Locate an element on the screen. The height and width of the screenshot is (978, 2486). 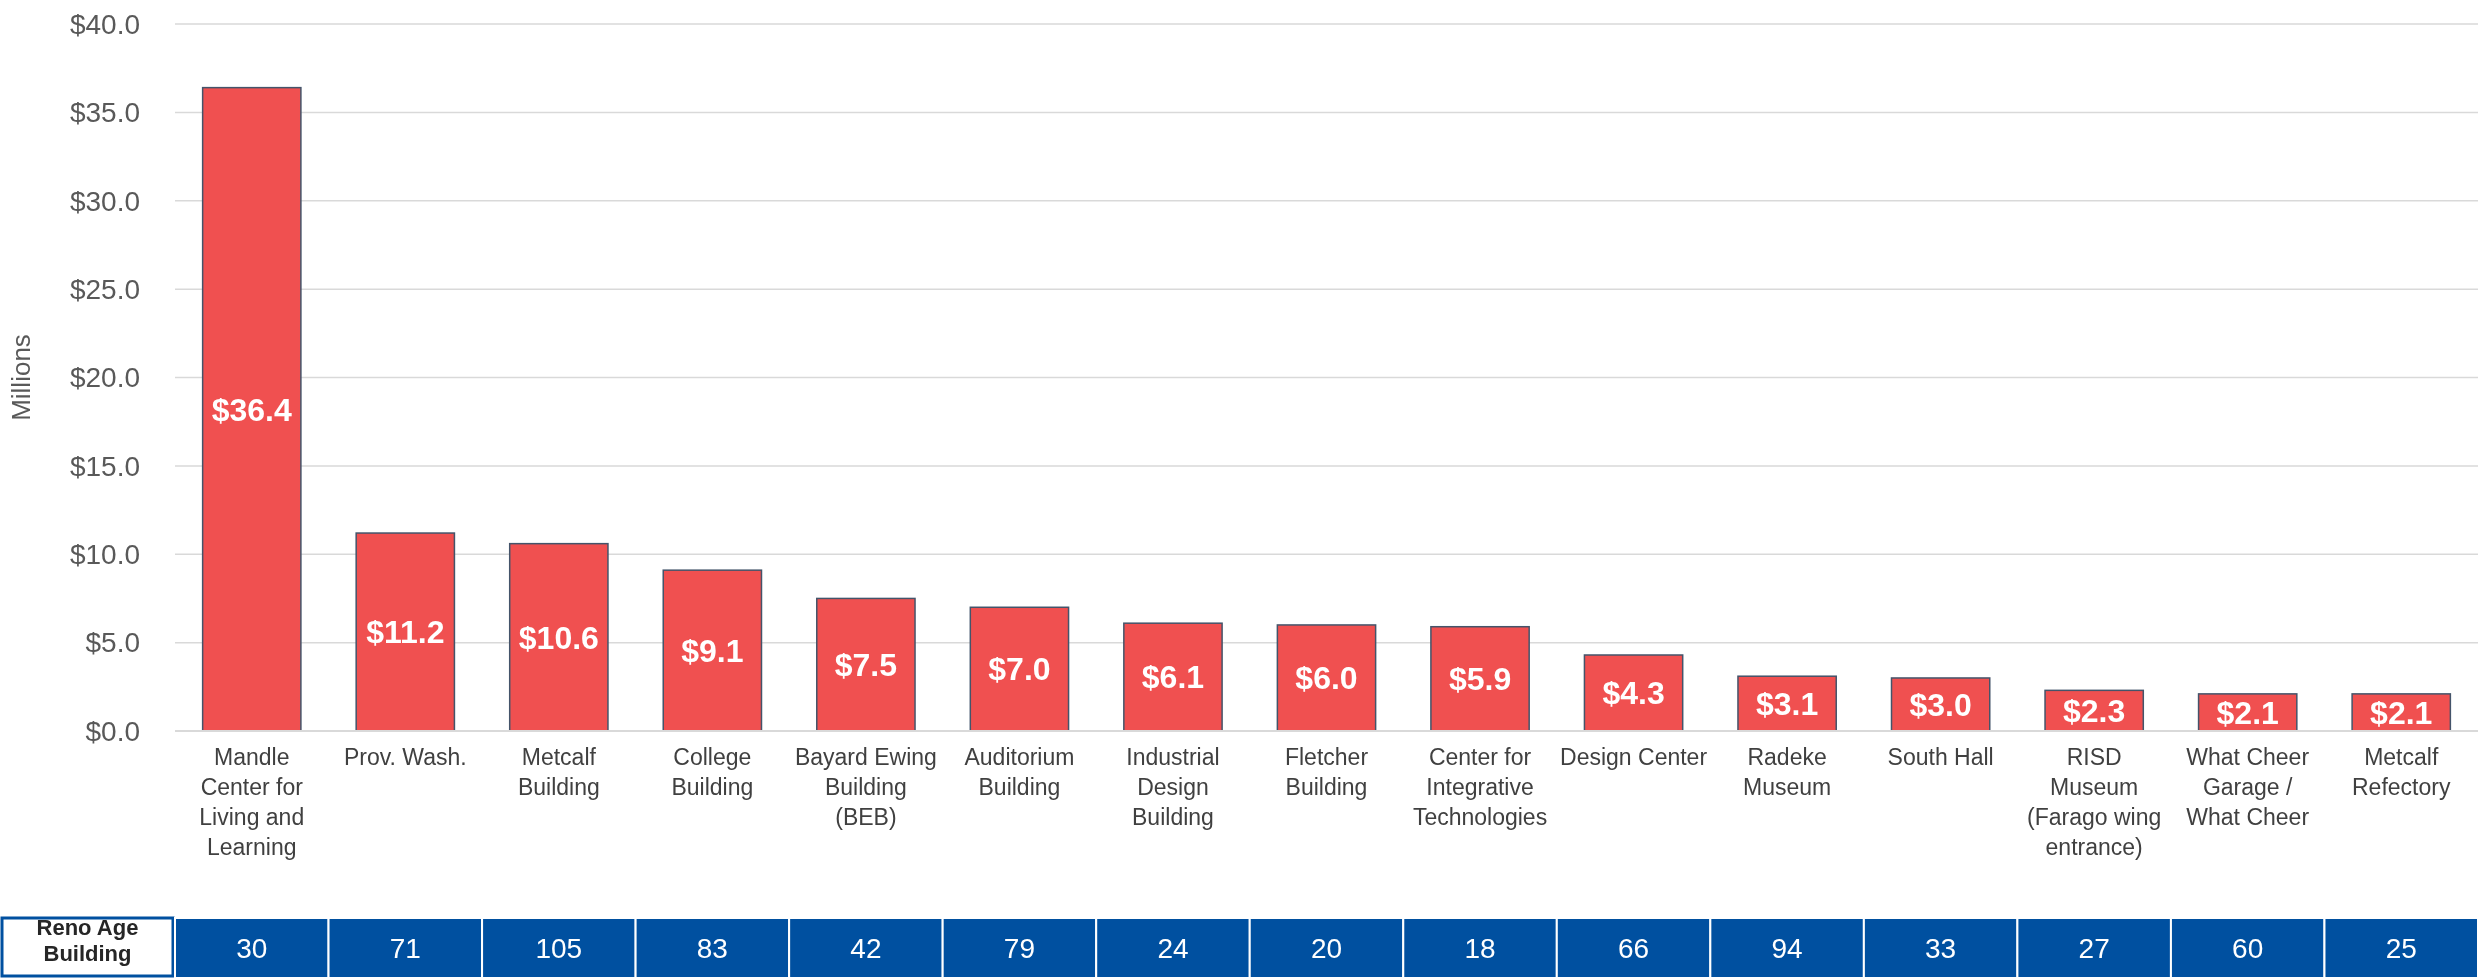
data-label: $11.2 is located at coordinates (405, 632).